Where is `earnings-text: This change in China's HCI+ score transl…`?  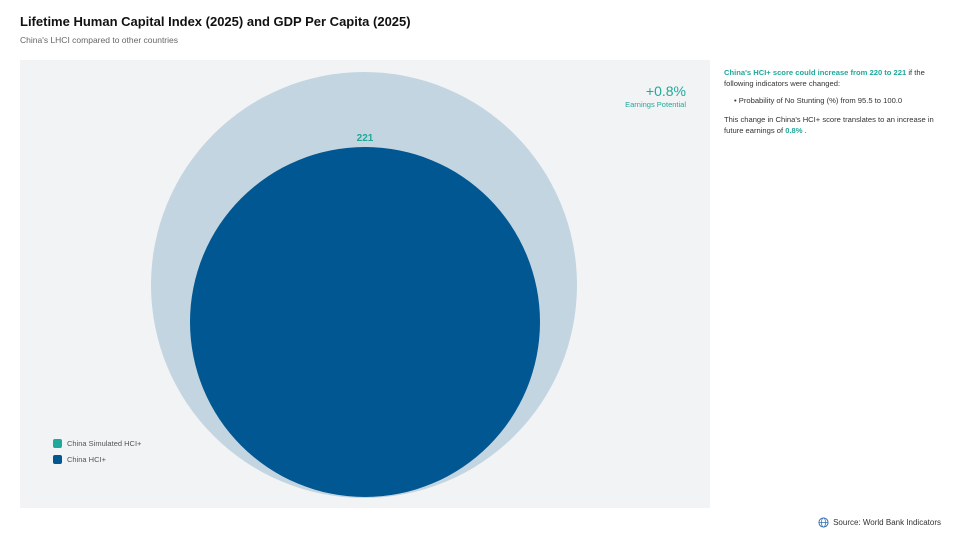 earnings-text: This change in China's HCI+ score transl… is located at coordinates (829, 125).